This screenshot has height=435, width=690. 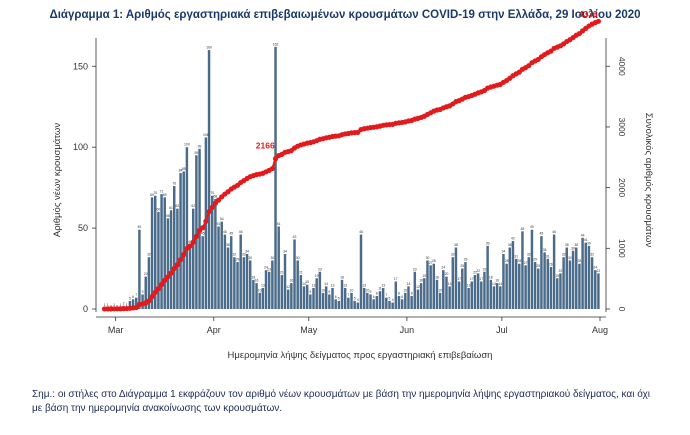 What do you see at coordinates (535, 260) in the screenshot?
I see `bar-value-label: 29` at bounding box center [535, 260].